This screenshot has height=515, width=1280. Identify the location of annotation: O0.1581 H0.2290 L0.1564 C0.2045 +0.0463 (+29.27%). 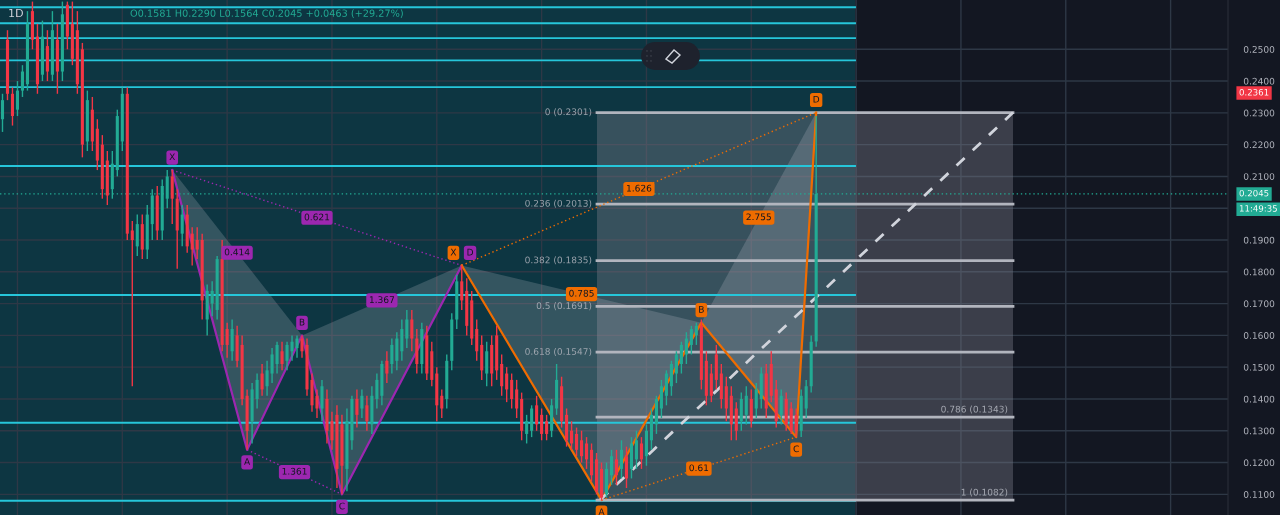
(266, 13).